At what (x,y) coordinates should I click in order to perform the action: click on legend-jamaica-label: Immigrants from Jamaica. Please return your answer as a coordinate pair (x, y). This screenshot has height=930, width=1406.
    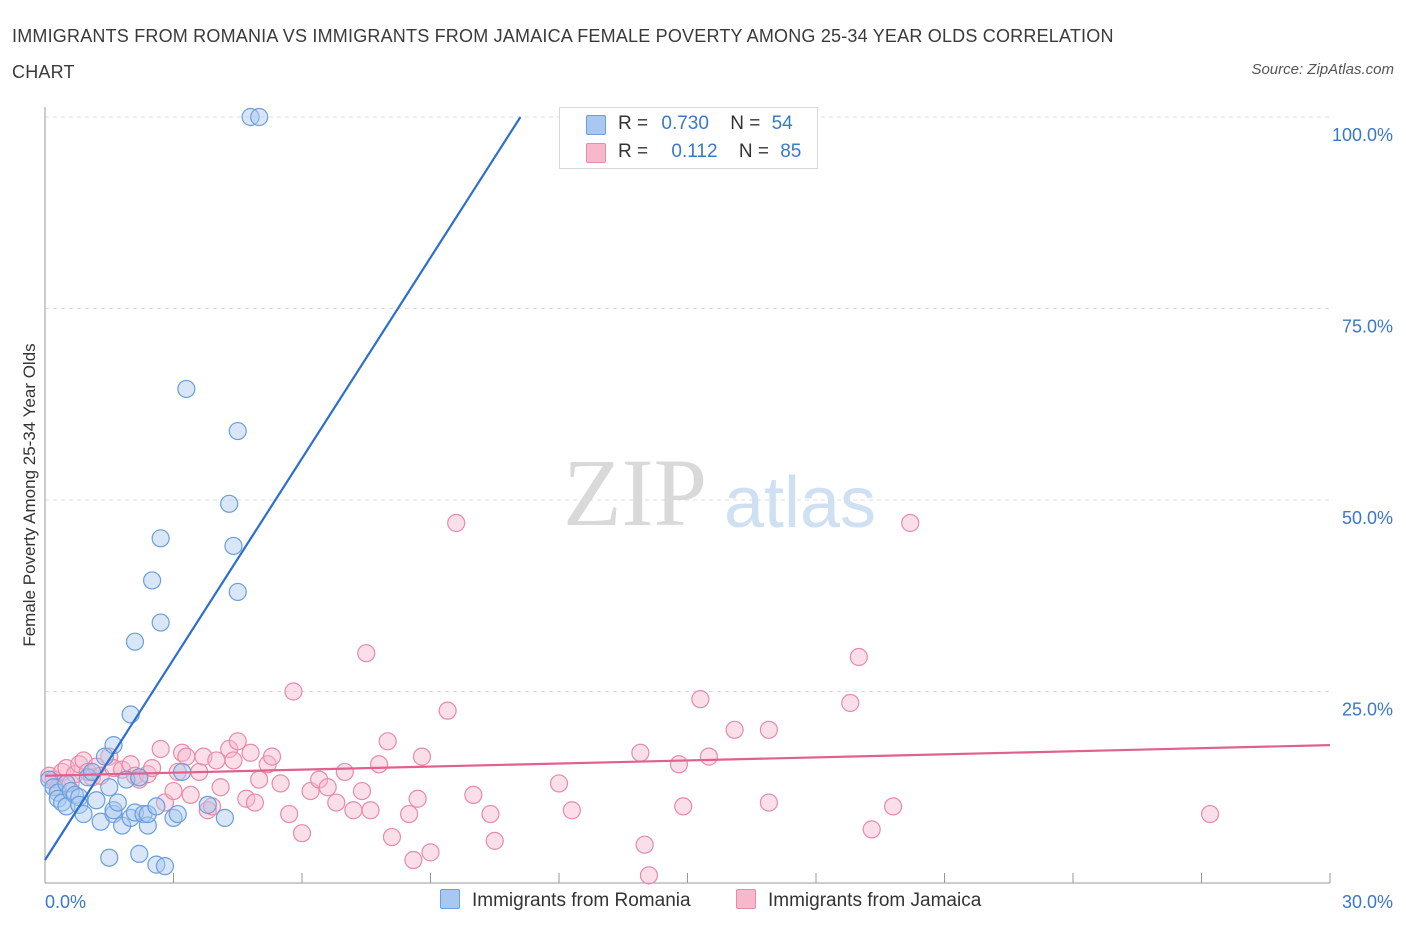
    Looking at the image, I should click on (875, 900).